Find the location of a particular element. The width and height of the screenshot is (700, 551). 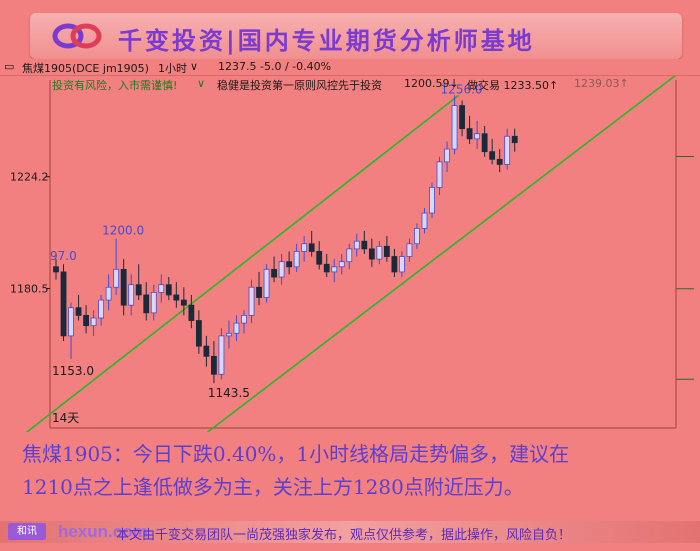

analysis-line-2: 1210点之上逢低做多为主，关注上方1280点附近压力。 is located at coordinates (273, 487).